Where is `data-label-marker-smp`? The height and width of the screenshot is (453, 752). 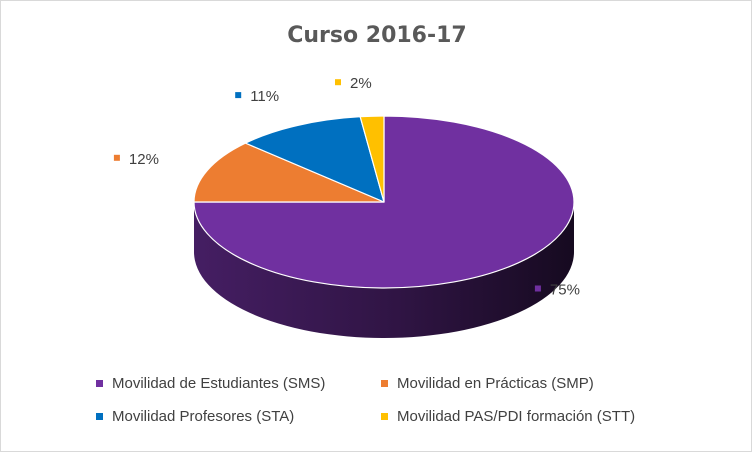 data-label-marker-smp is located at coordinates (116, 157).